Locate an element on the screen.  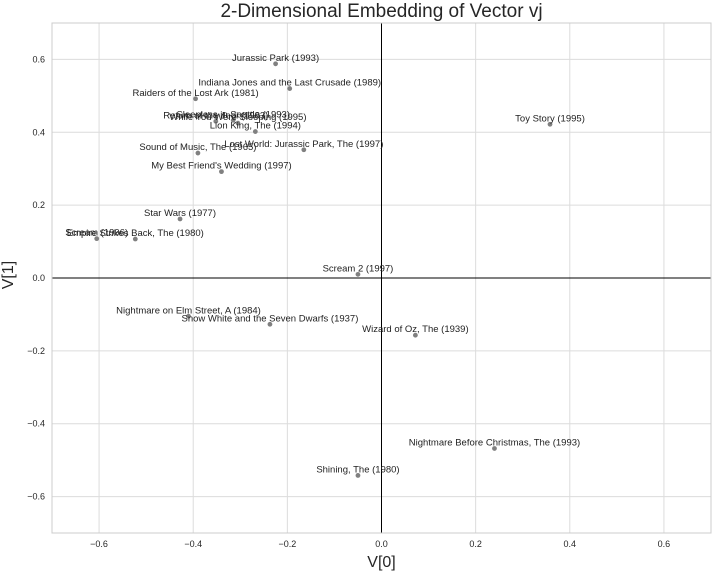
x-tick-label: −0.2 is located at coordinates (287, 544).